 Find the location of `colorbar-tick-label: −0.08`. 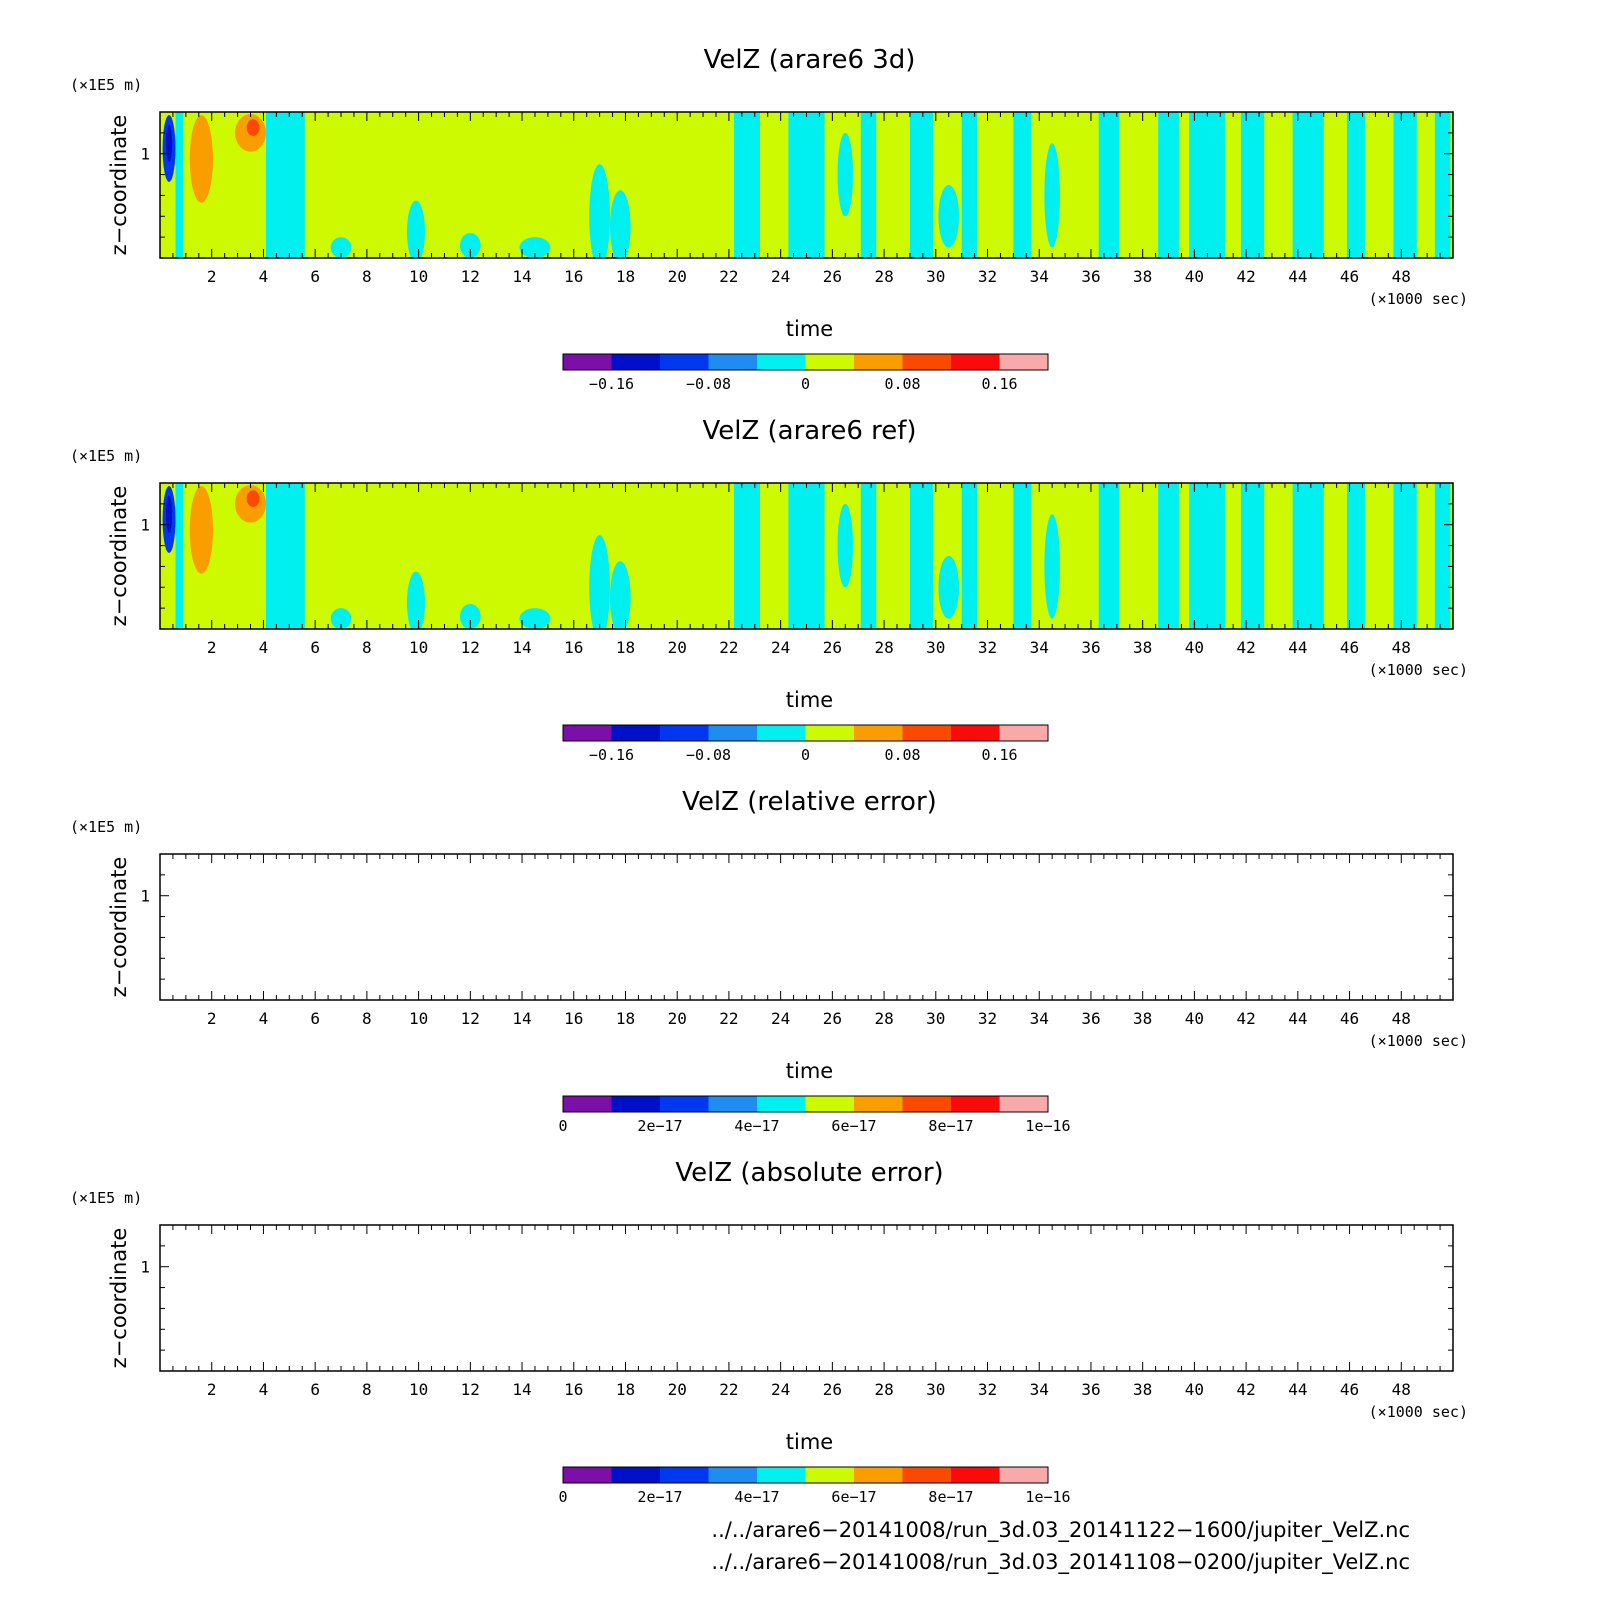

colorbar-tick-label: −0.08 is located at coordinates (708, 384).